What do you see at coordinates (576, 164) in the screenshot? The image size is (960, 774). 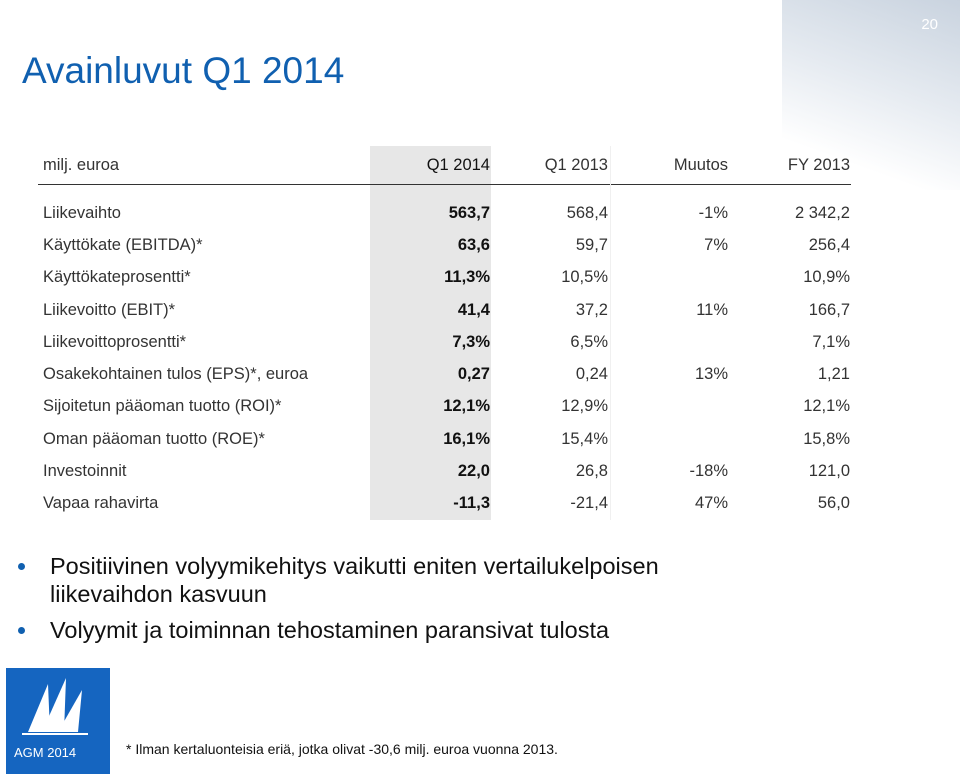 I see `header-q1-2013: Q1 2013` at bounding box center [576, 164].